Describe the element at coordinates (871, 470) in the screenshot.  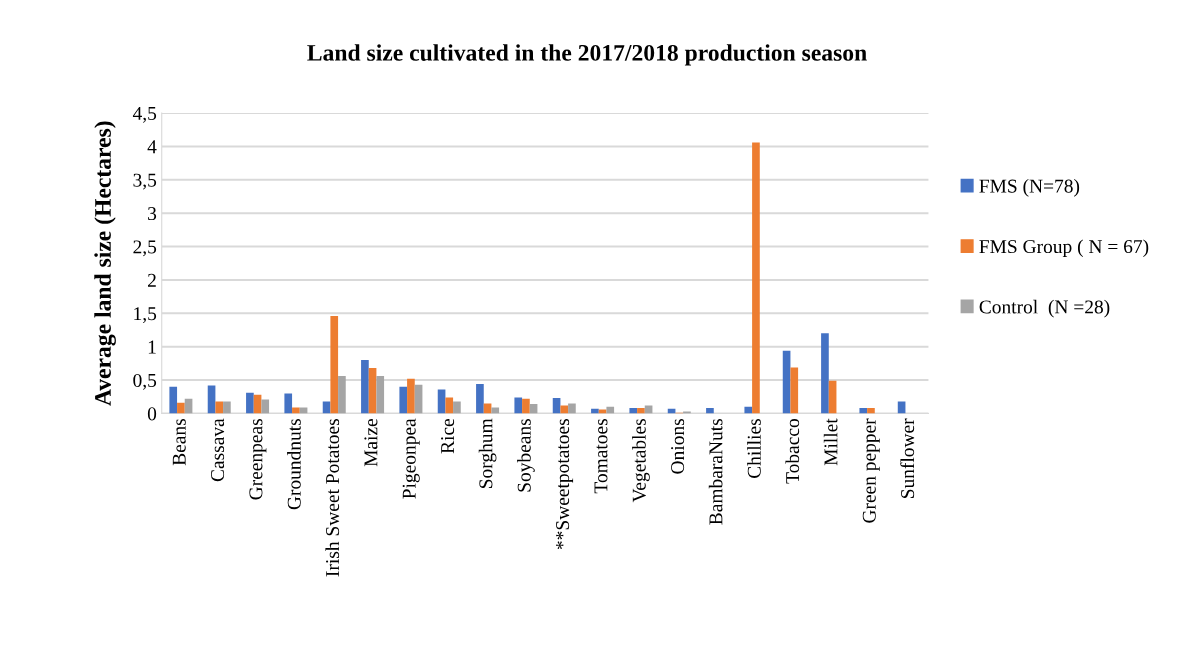
I see `x-tick-label: Green pepper` at that location.